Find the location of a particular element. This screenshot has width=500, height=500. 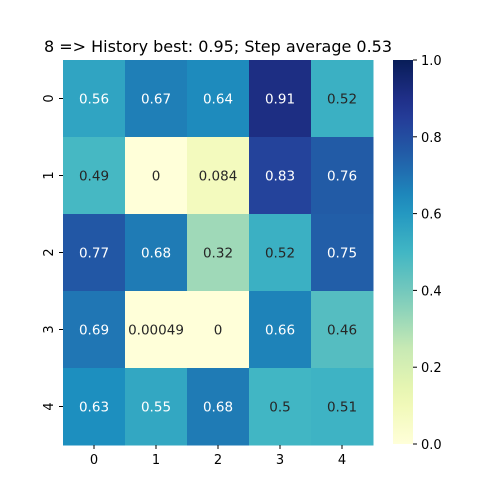

x-tick-label: 4 is located at coordinates (342, 460).